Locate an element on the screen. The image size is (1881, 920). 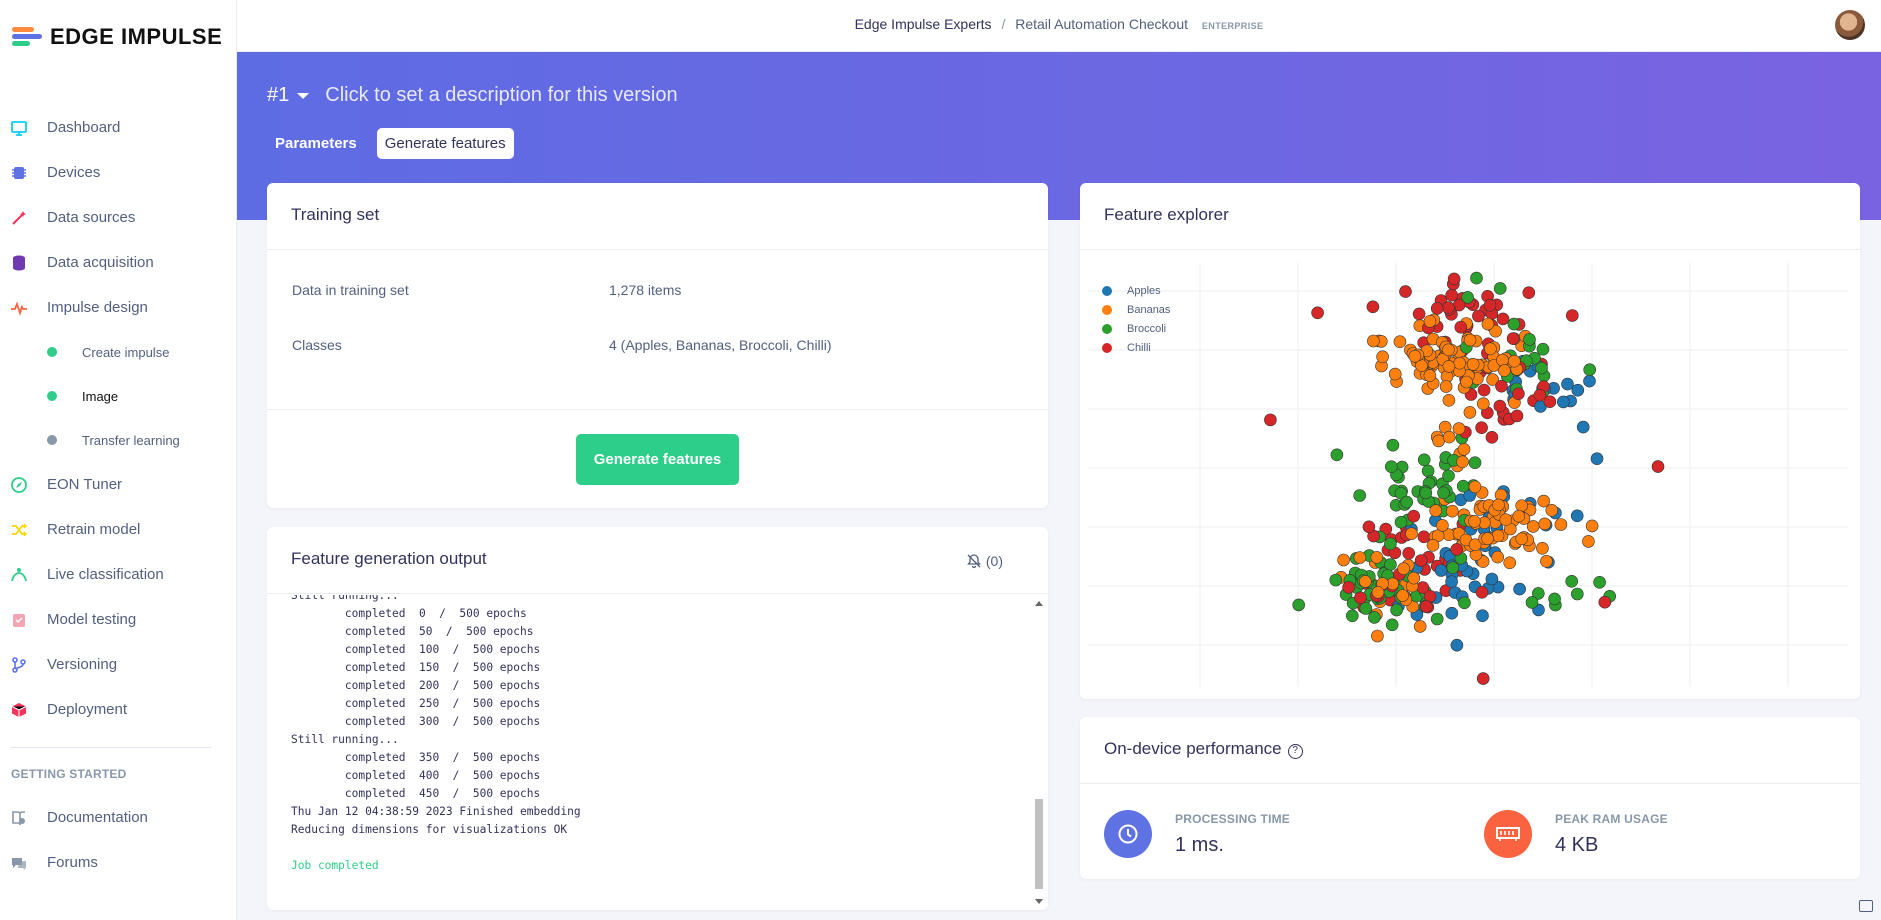
sidebar-item-impulse-design: Impulse design is located at coordinates (118, 307).